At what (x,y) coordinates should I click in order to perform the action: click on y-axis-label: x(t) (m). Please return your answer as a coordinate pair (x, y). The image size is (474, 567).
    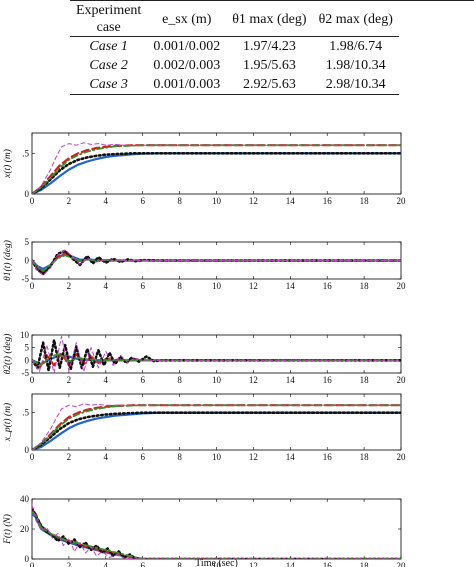
    Looking at the image, I should click on (7, 164).